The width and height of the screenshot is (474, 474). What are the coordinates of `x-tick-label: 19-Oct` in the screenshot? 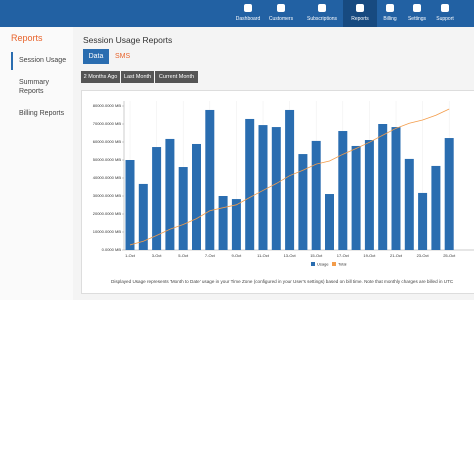 It's located at (369, 255).